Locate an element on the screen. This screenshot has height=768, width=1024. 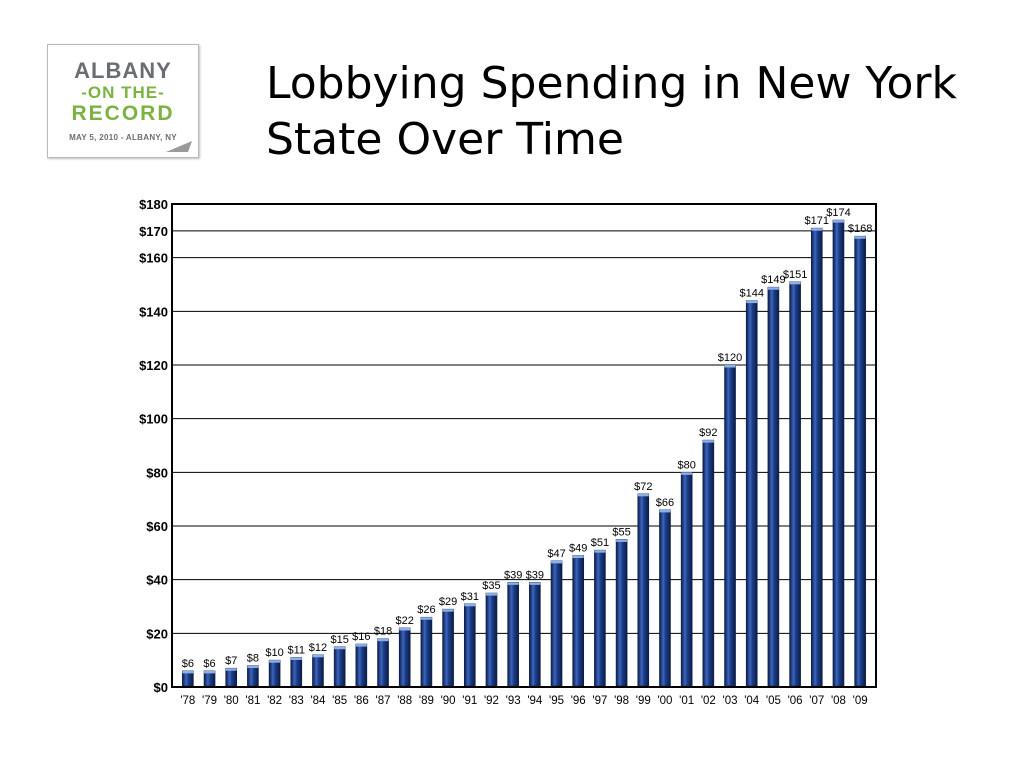
data-label: $51 is located at coordinates (600, 543).